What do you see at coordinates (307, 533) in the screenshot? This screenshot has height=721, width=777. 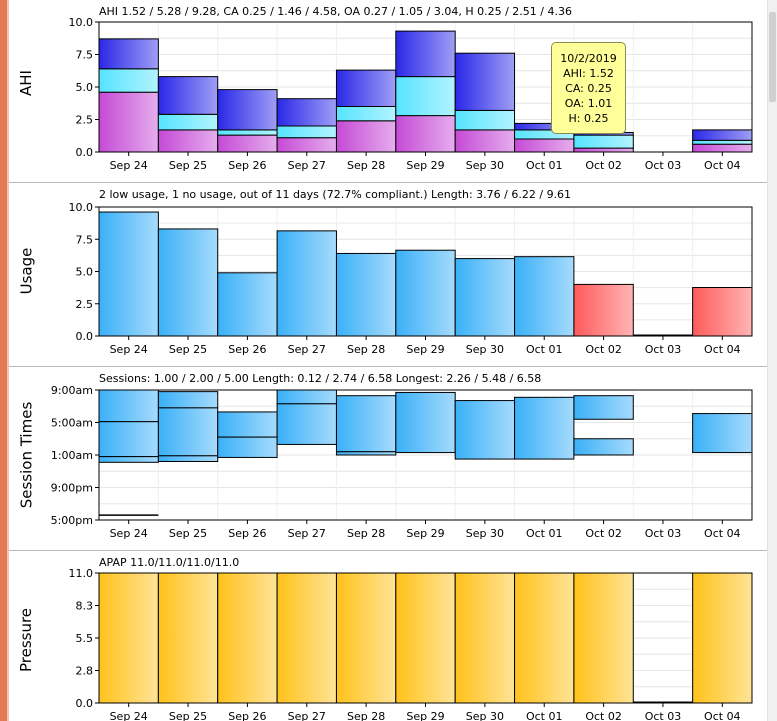 I see `session-x-tick-label: Sep 27` at bounding box center [307, 533].